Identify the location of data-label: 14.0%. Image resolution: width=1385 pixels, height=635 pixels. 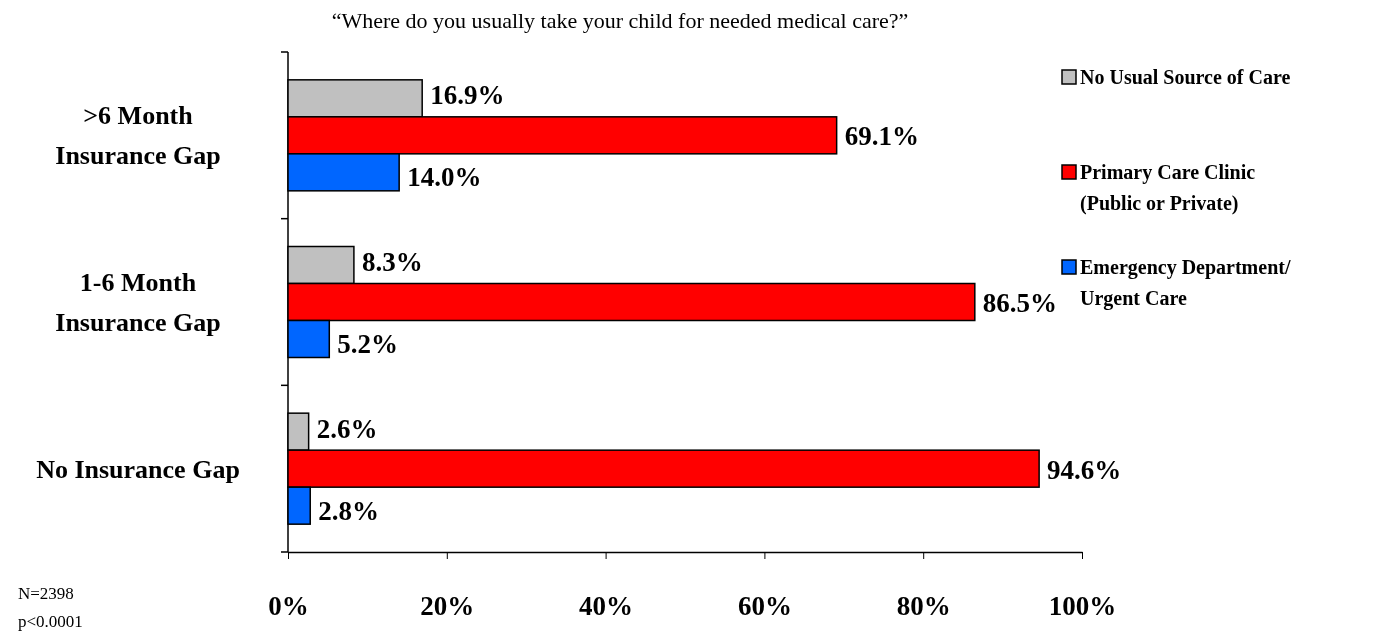
(444, 177).